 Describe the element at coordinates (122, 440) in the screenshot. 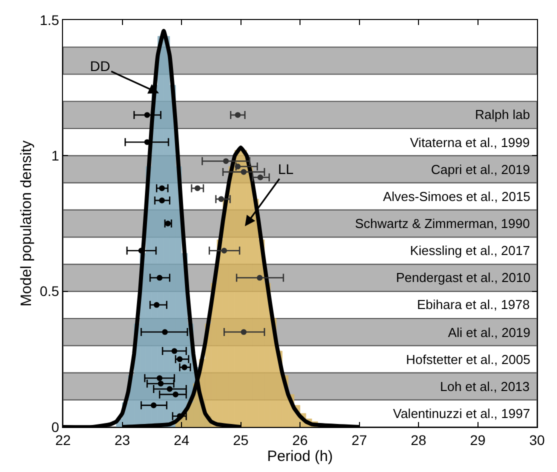

I see `x-tick-label: 23` at that location.